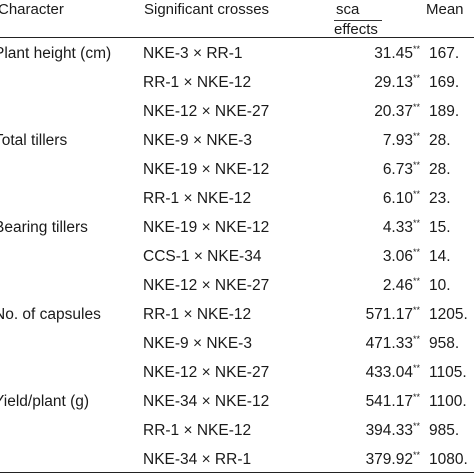 Image resolution: width=474 pixels, height=474 pixels. Describe the element at coordinates (397, 227) in the screenshot. I see `effect-value: 4.33` at that location.